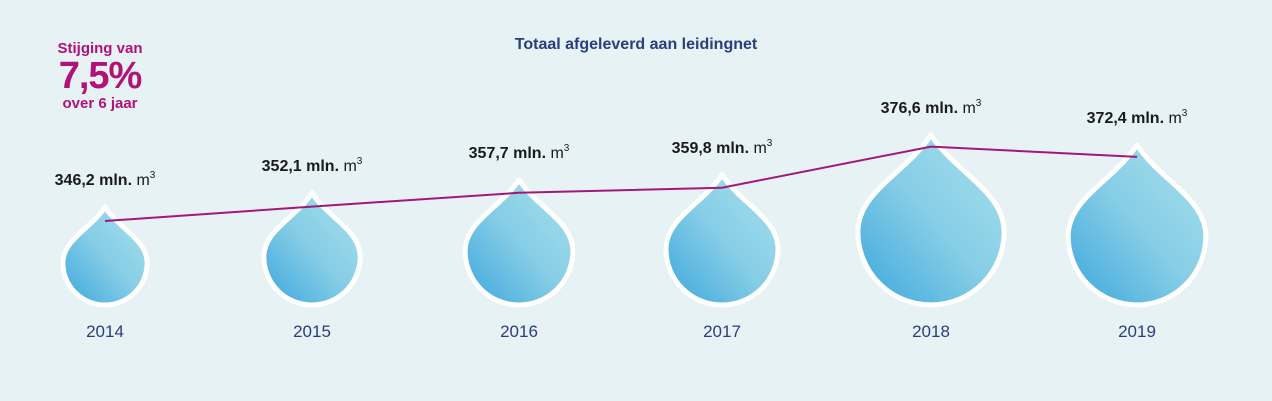  I want to click on callout-percentage: 7,5%, so click(100, 76).